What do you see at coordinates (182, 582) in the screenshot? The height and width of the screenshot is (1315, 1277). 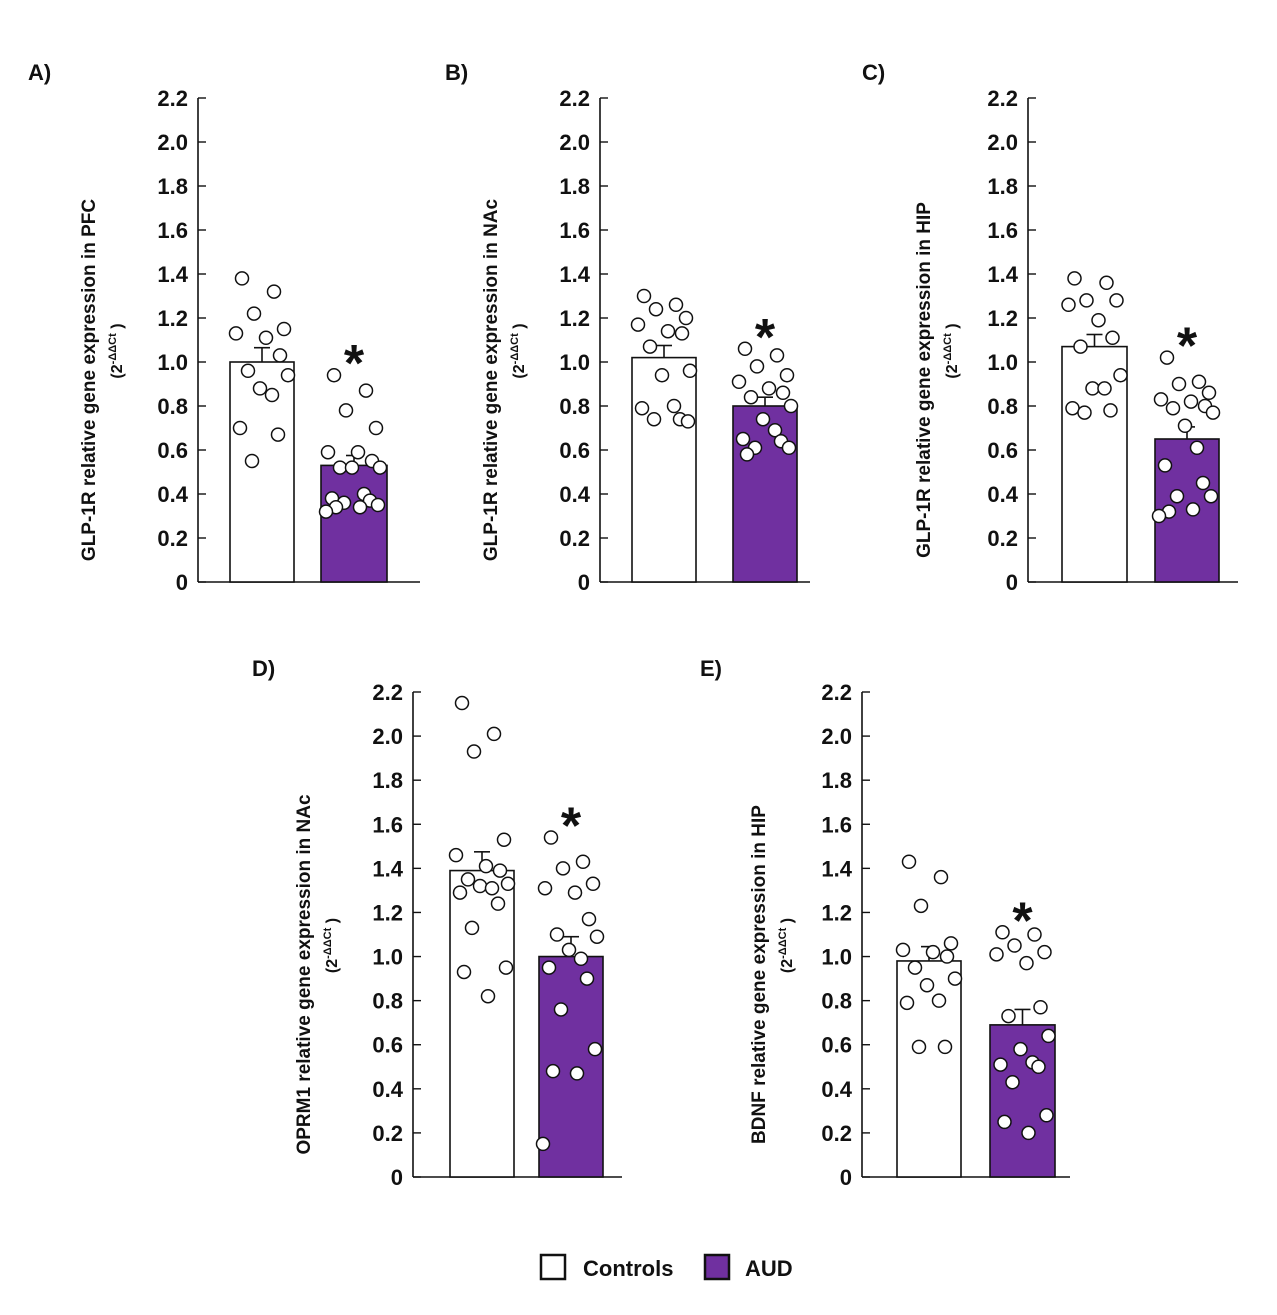 I see `y-tick-label: 0` at bounding box center [182, 582].